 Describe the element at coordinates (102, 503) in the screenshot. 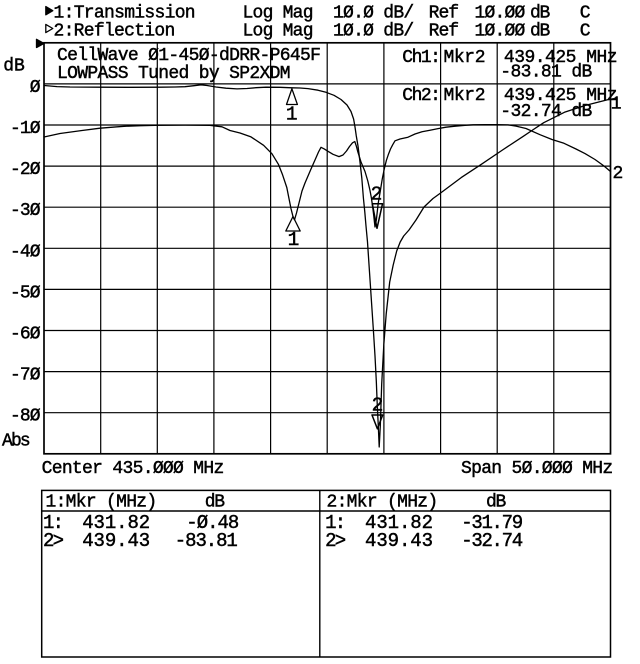

I see `svg-text: 1:Mkr (MHz)` at that location.